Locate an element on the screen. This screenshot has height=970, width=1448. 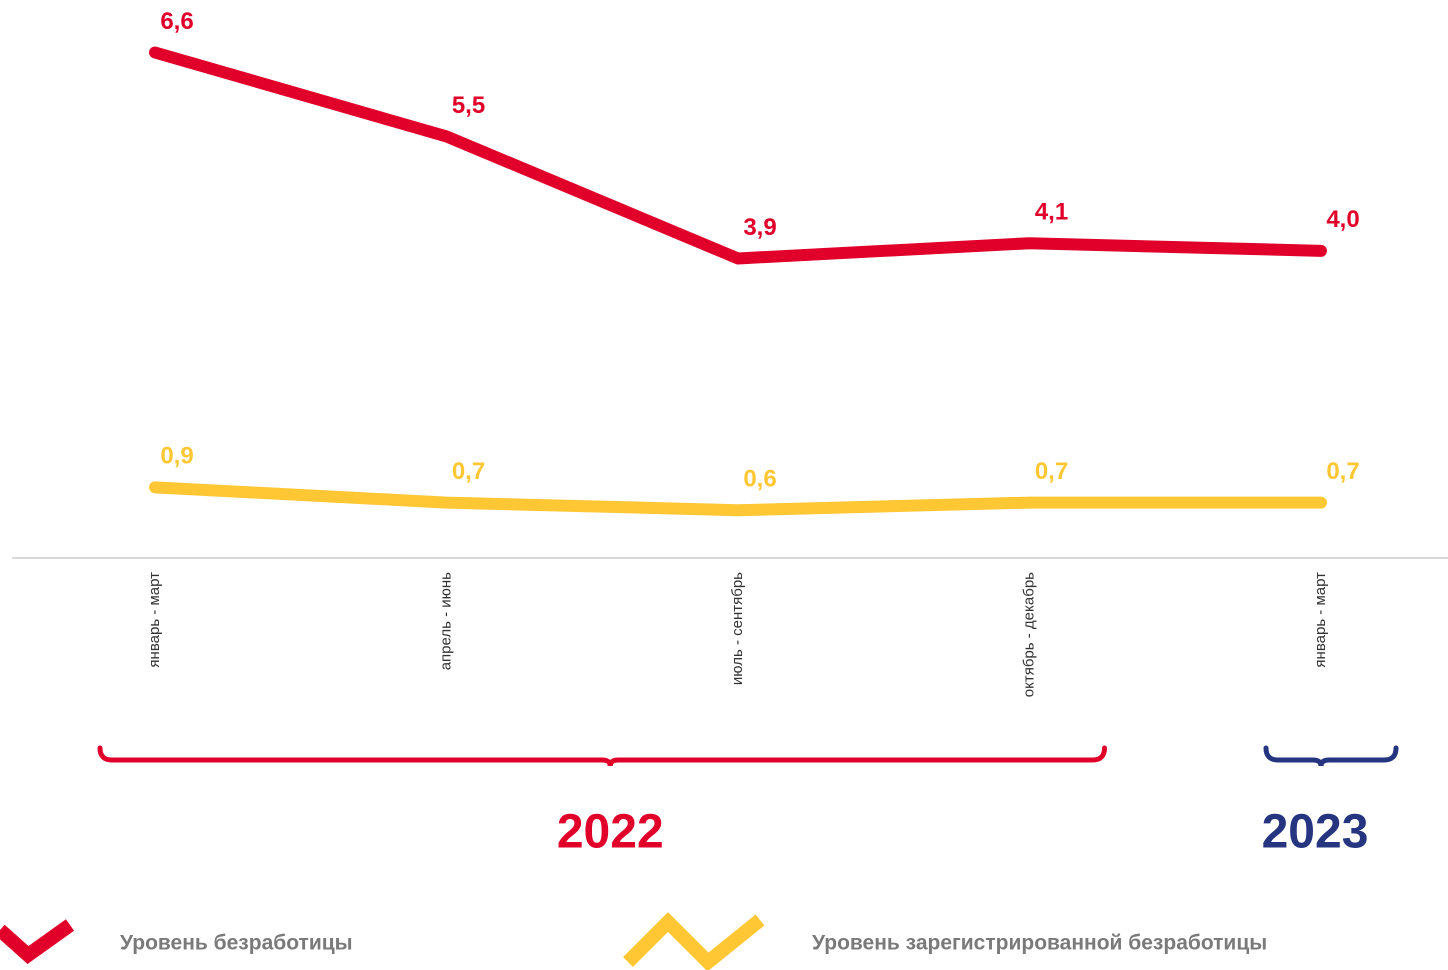
x-tick-label: апрель - июнь is located at coordinates (445, 621).